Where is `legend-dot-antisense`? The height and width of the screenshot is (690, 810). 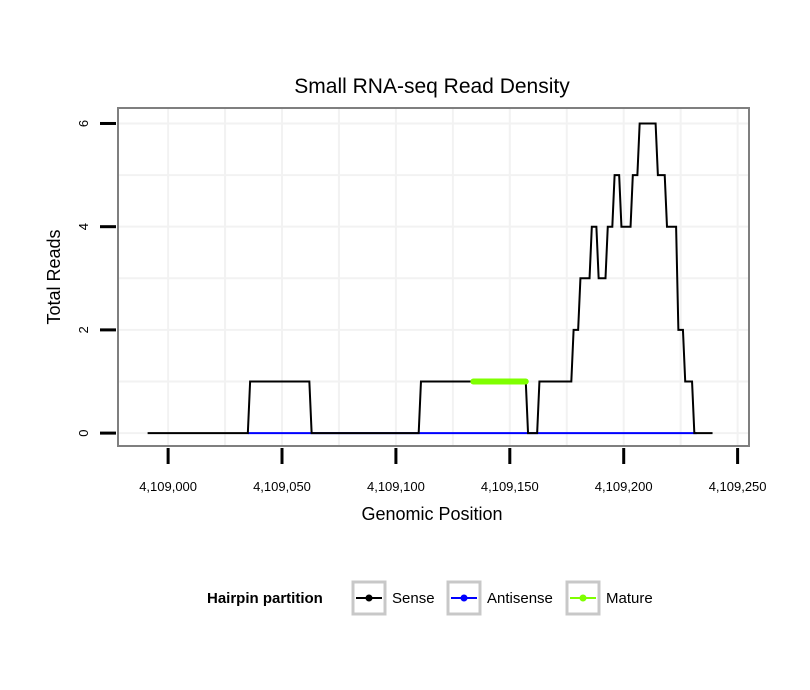 legend-dot-antisense is located at coordinates (464, 598).